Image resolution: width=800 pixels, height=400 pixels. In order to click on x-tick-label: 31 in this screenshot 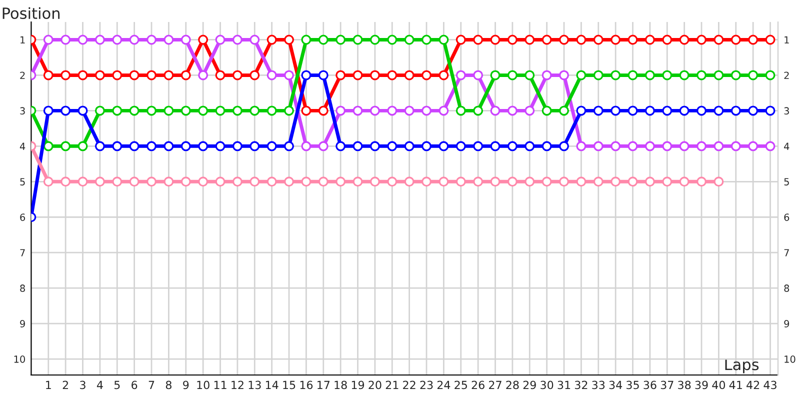, I will do `click(564, 385)`.